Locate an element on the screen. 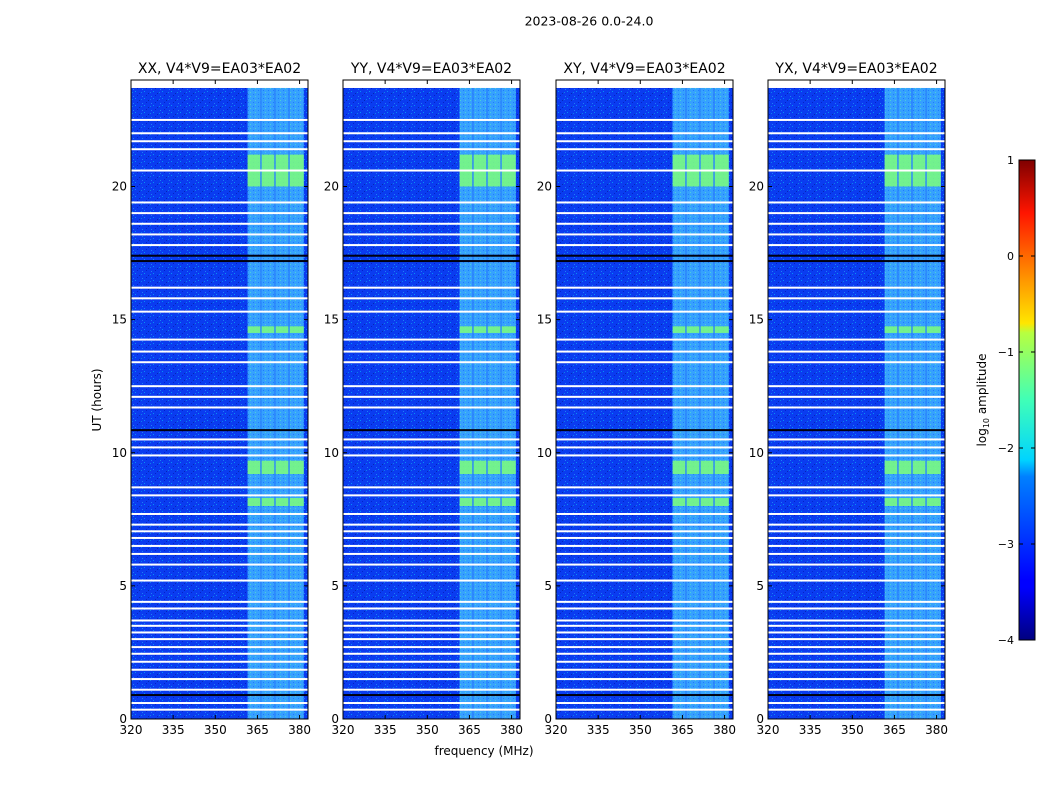  colorbar-label: log10 amplitude is located at coordinates (983, 400).